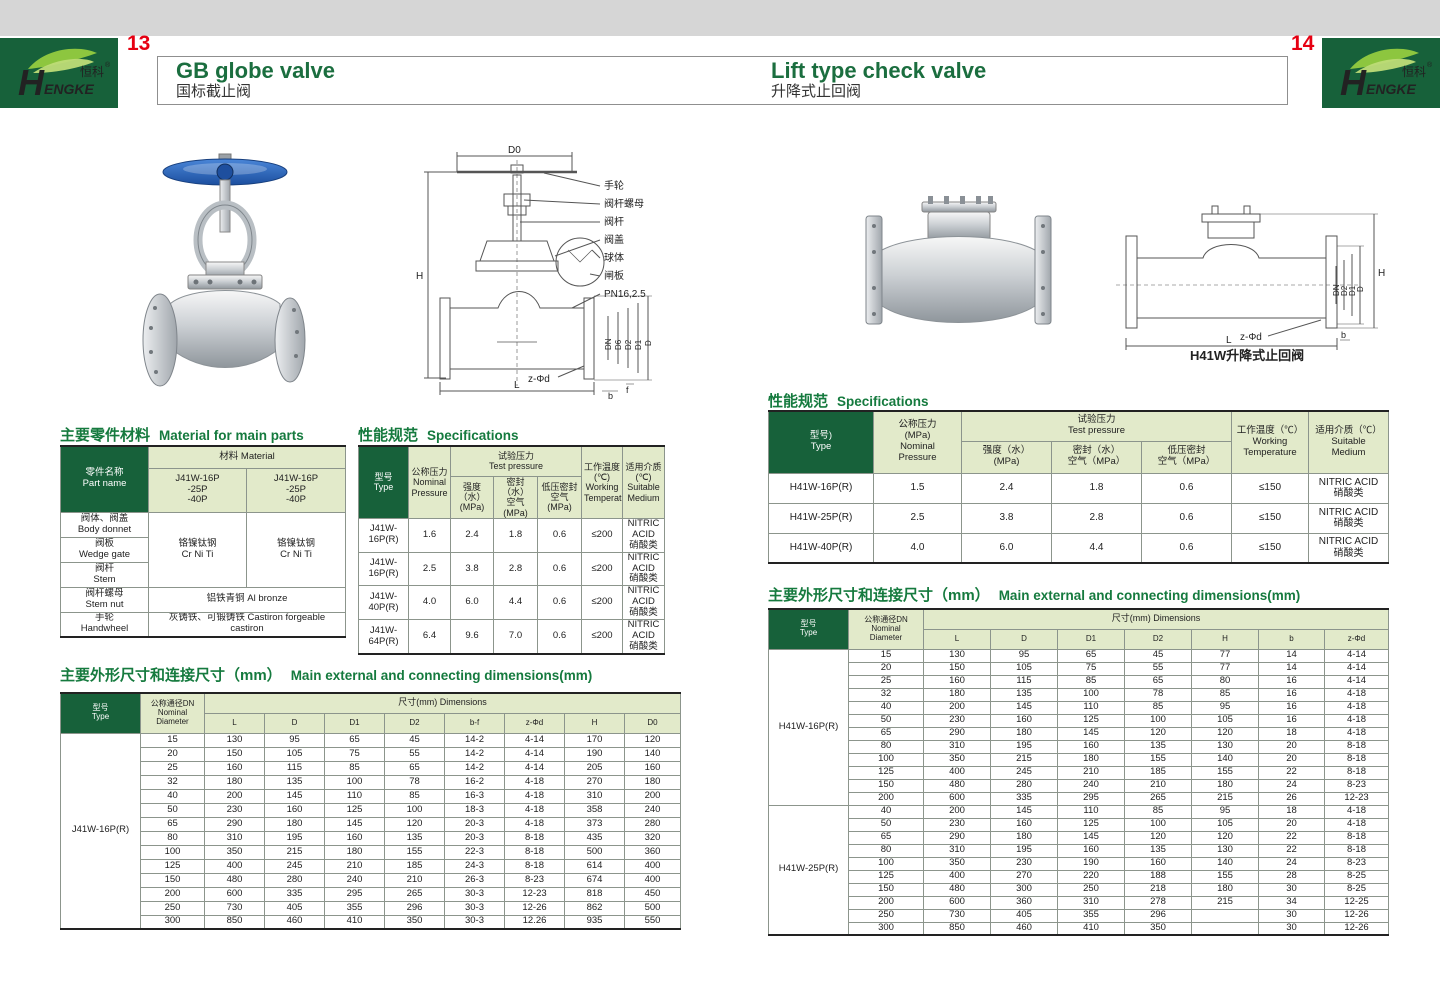 The height and width of the screenshot is (984, 1440). I want to click on logo-letter-h: H, so click(1353, 82).